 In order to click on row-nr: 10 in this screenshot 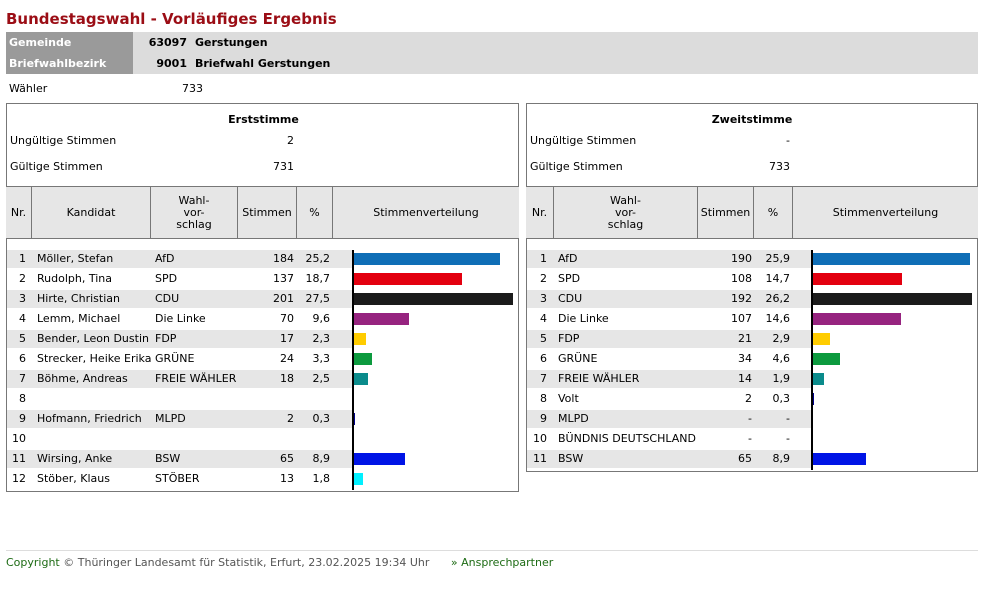, I will do `click(540, 438)`.